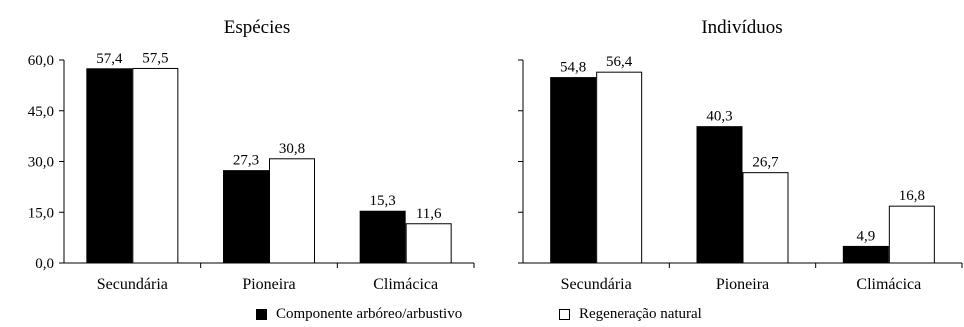 Image resolution: width=964 pixels, height=327 pixels. I want to click on y-tick-label: 0,0, so click(44, 264).